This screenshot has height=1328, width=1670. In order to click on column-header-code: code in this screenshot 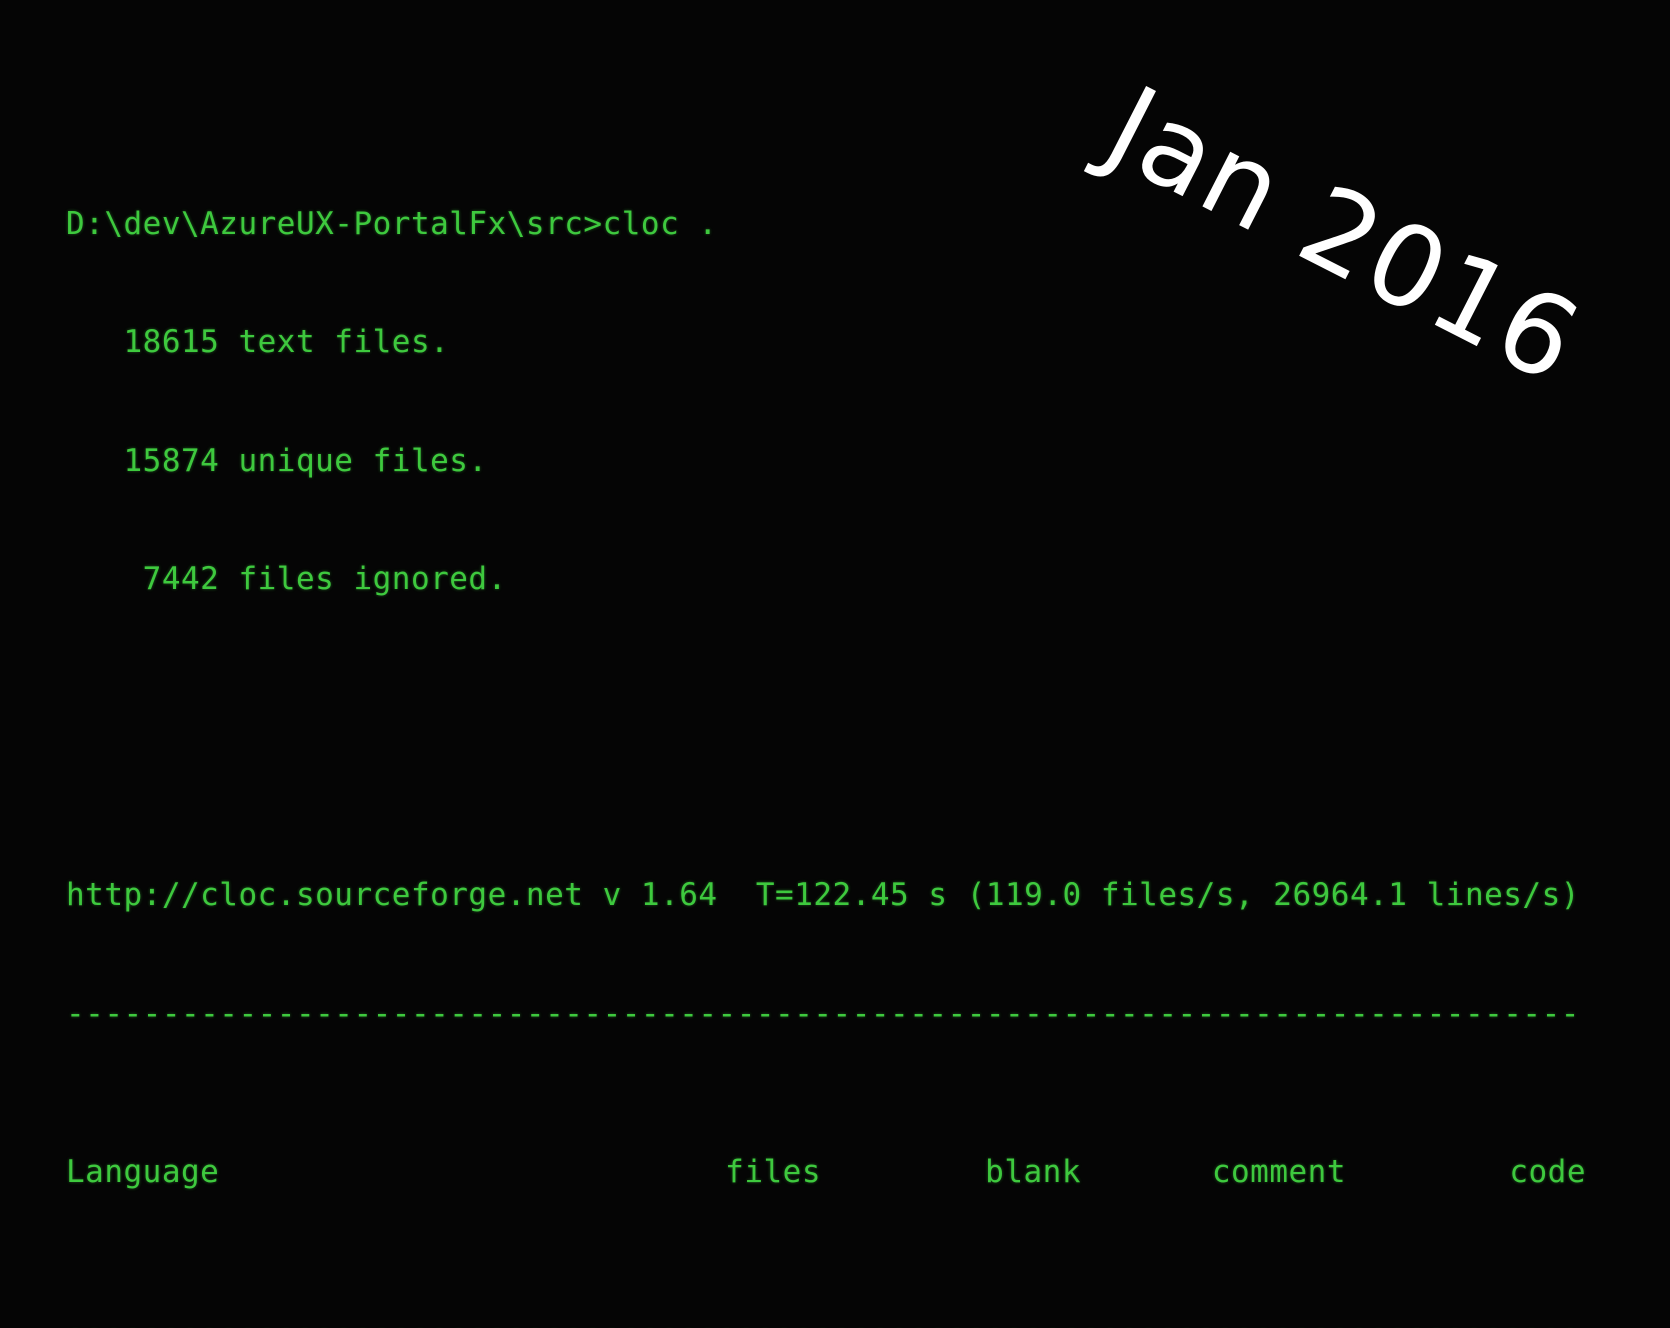, I will do `click(1547, 1171)`.